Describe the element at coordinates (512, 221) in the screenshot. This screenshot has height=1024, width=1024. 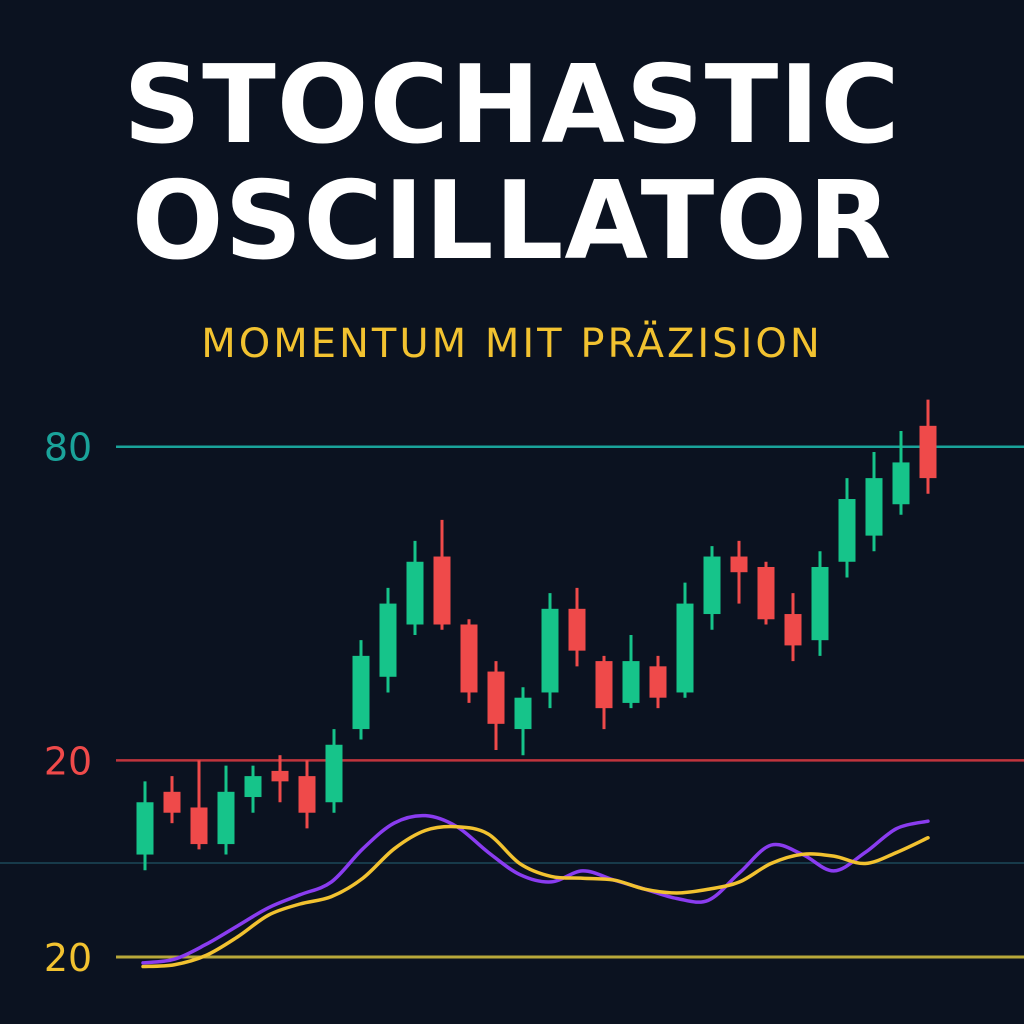
I see `title-line-2: OSCILLATOR` at that location.